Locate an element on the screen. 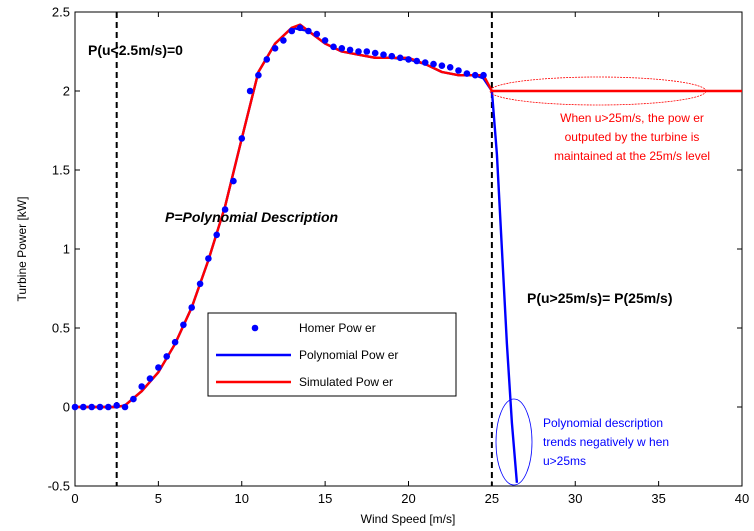 The height and width of the screenshot is (531, 754). x-tick-label: 25 is located at coordinates (492, 498).